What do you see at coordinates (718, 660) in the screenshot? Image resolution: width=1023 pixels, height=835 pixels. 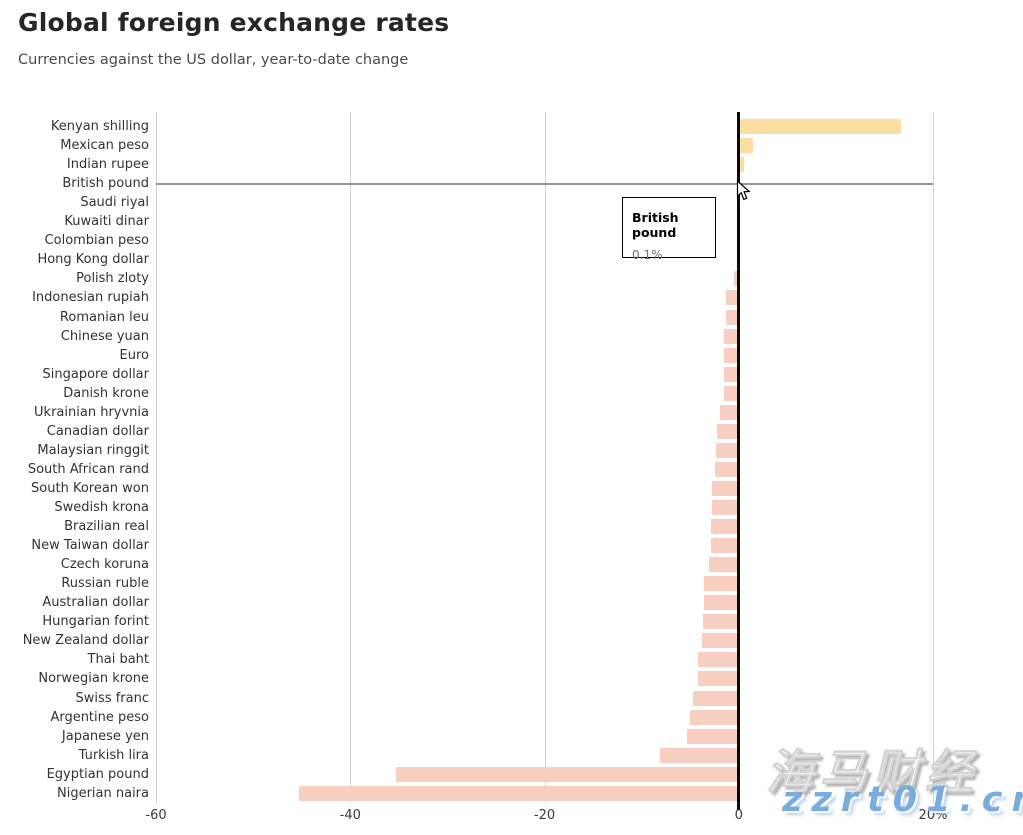 I see `bar-thai-baht` at bounding box center [718, 660].